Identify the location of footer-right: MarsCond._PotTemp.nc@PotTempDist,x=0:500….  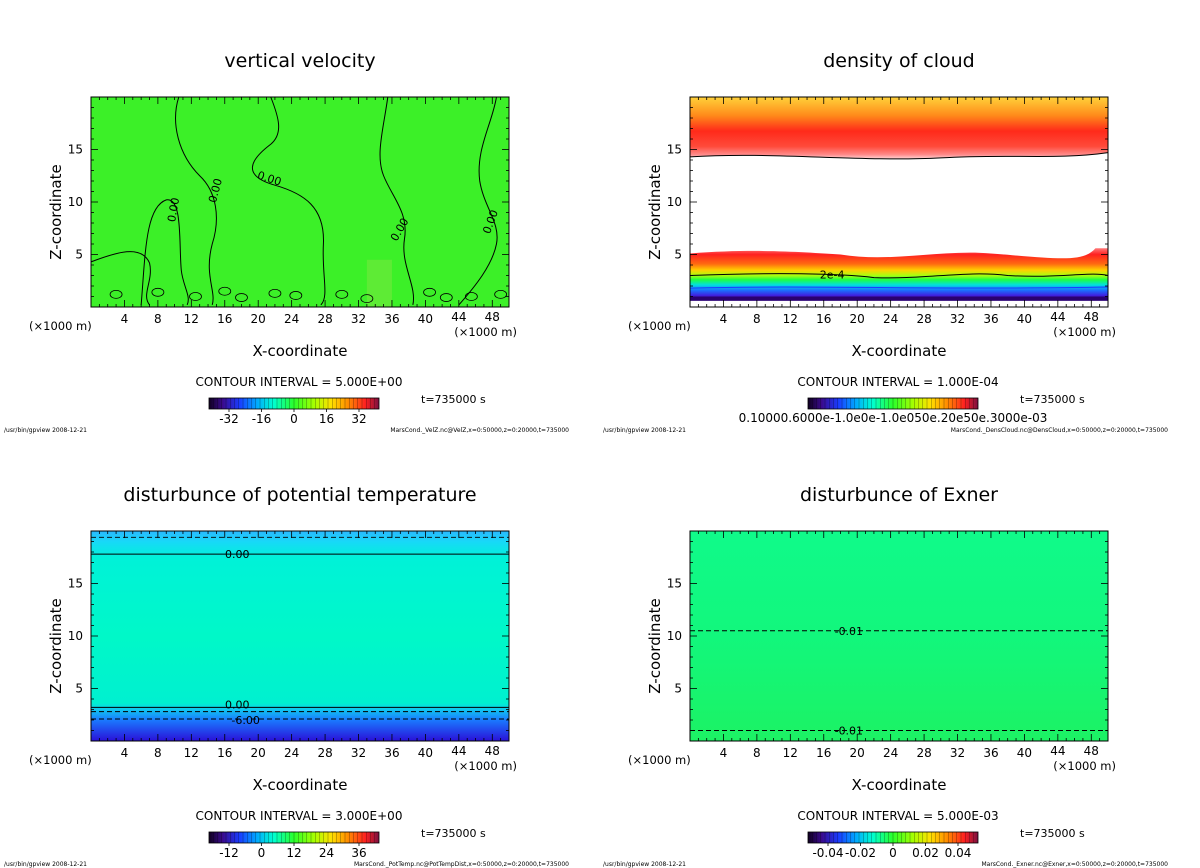
(461, 864).